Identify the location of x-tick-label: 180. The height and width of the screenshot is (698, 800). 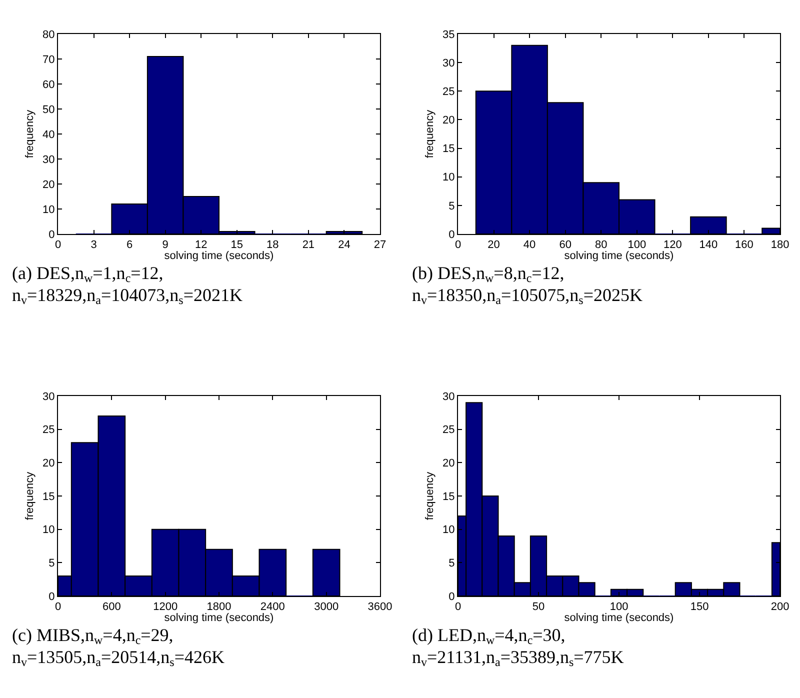
(780, 245).